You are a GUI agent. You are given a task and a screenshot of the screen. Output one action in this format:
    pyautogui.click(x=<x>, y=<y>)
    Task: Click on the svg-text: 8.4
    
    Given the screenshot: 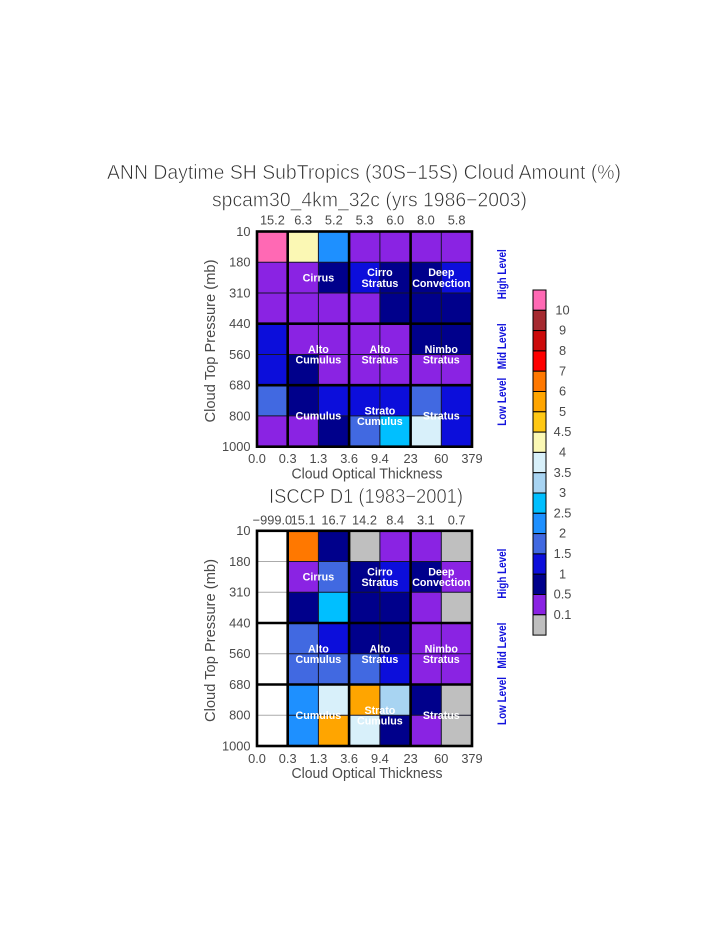 What is the action you would take?
    pyautogui.click(x=395, y=520)
    